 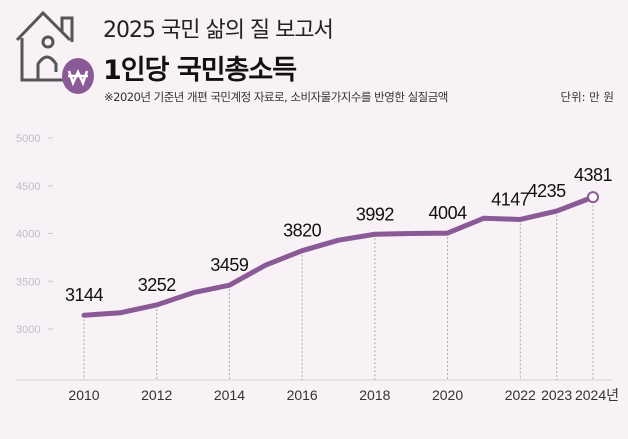 What do you see at coordinates (229, 395) in the screenshot?
I see `x-tick-label: 2014` at bounding box center [229, 395].